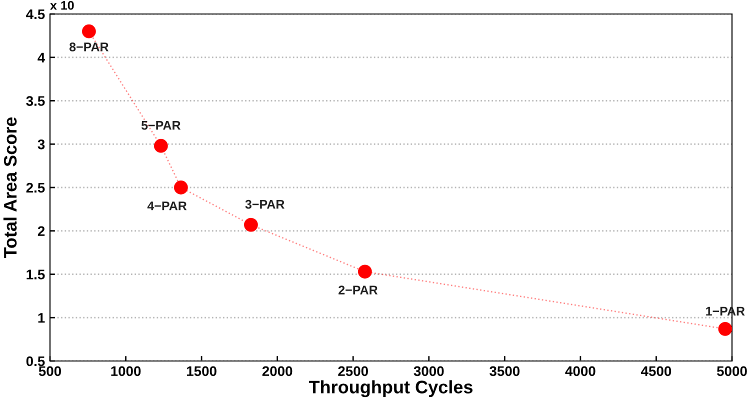 This screenshot has height=405, width=753. Describe the element at coordinates (35, 14) in the screenshot. I see `y-tick-label: 4.5` at that location.